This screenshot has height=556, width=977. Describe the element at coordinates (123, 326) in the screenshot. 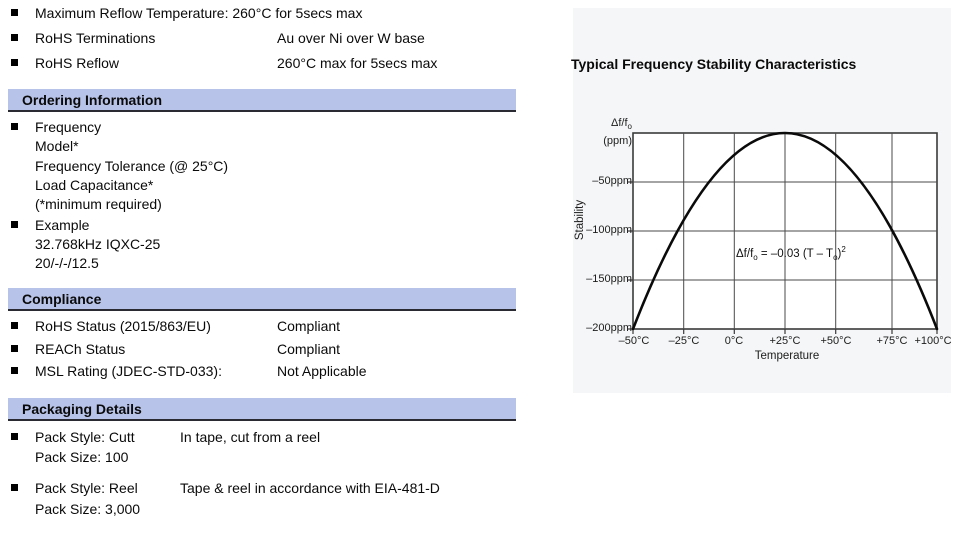

I see `compliance-label: RoHS Status (2015/863/EU)` at that location.